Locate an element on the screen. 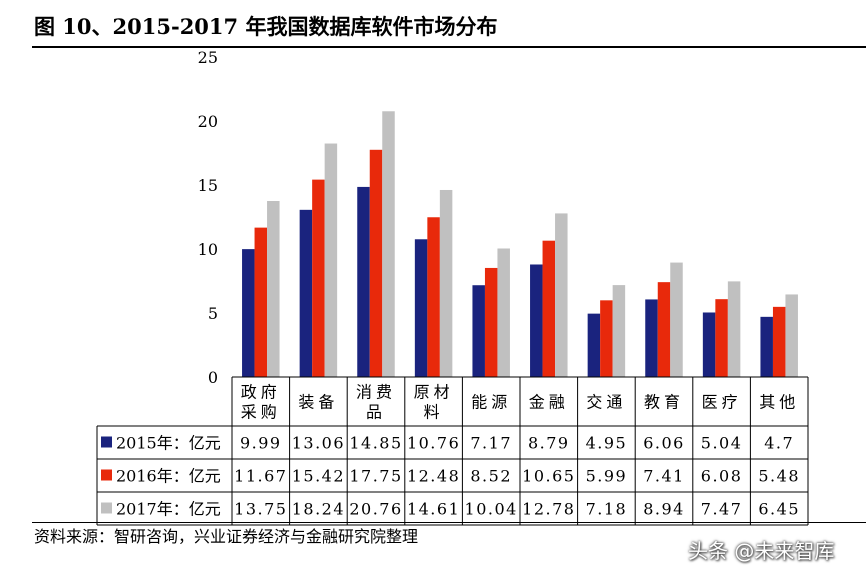 This screenshot has height=572, width=866. legend-label: 2016年：亿元 is located at coordinates (168, 476).